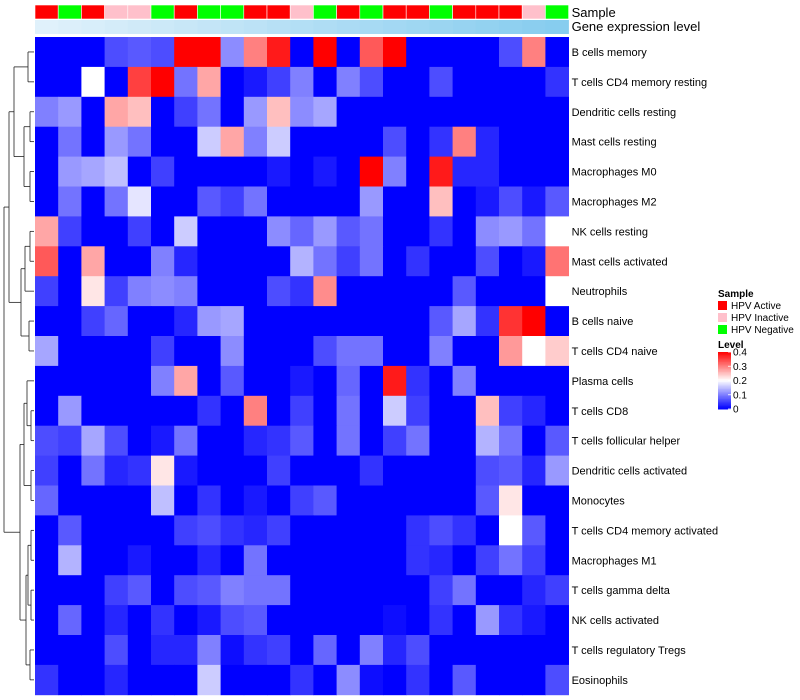 This screenshot has height=700, width=800. I want to click on row-label: Mast cells resting, so click(614, 143).